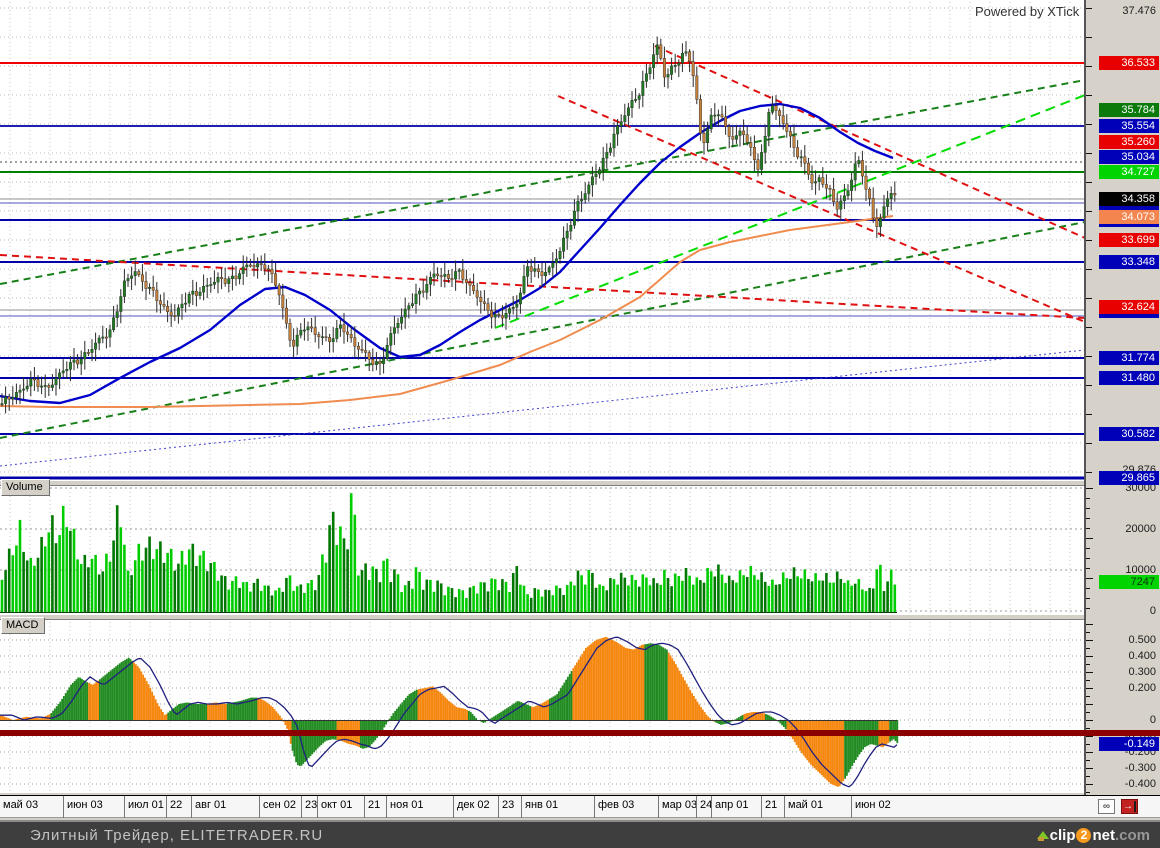 This screenshot has height=848, width=1160. I want to click on macd-axis-label: 0.500, so click(1142, 640).